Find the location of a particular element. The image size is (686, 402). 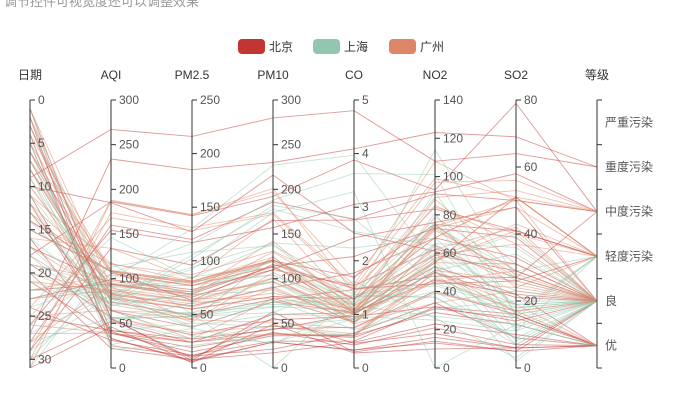

axis-name: NO2 is located at coordinates (435, 75).